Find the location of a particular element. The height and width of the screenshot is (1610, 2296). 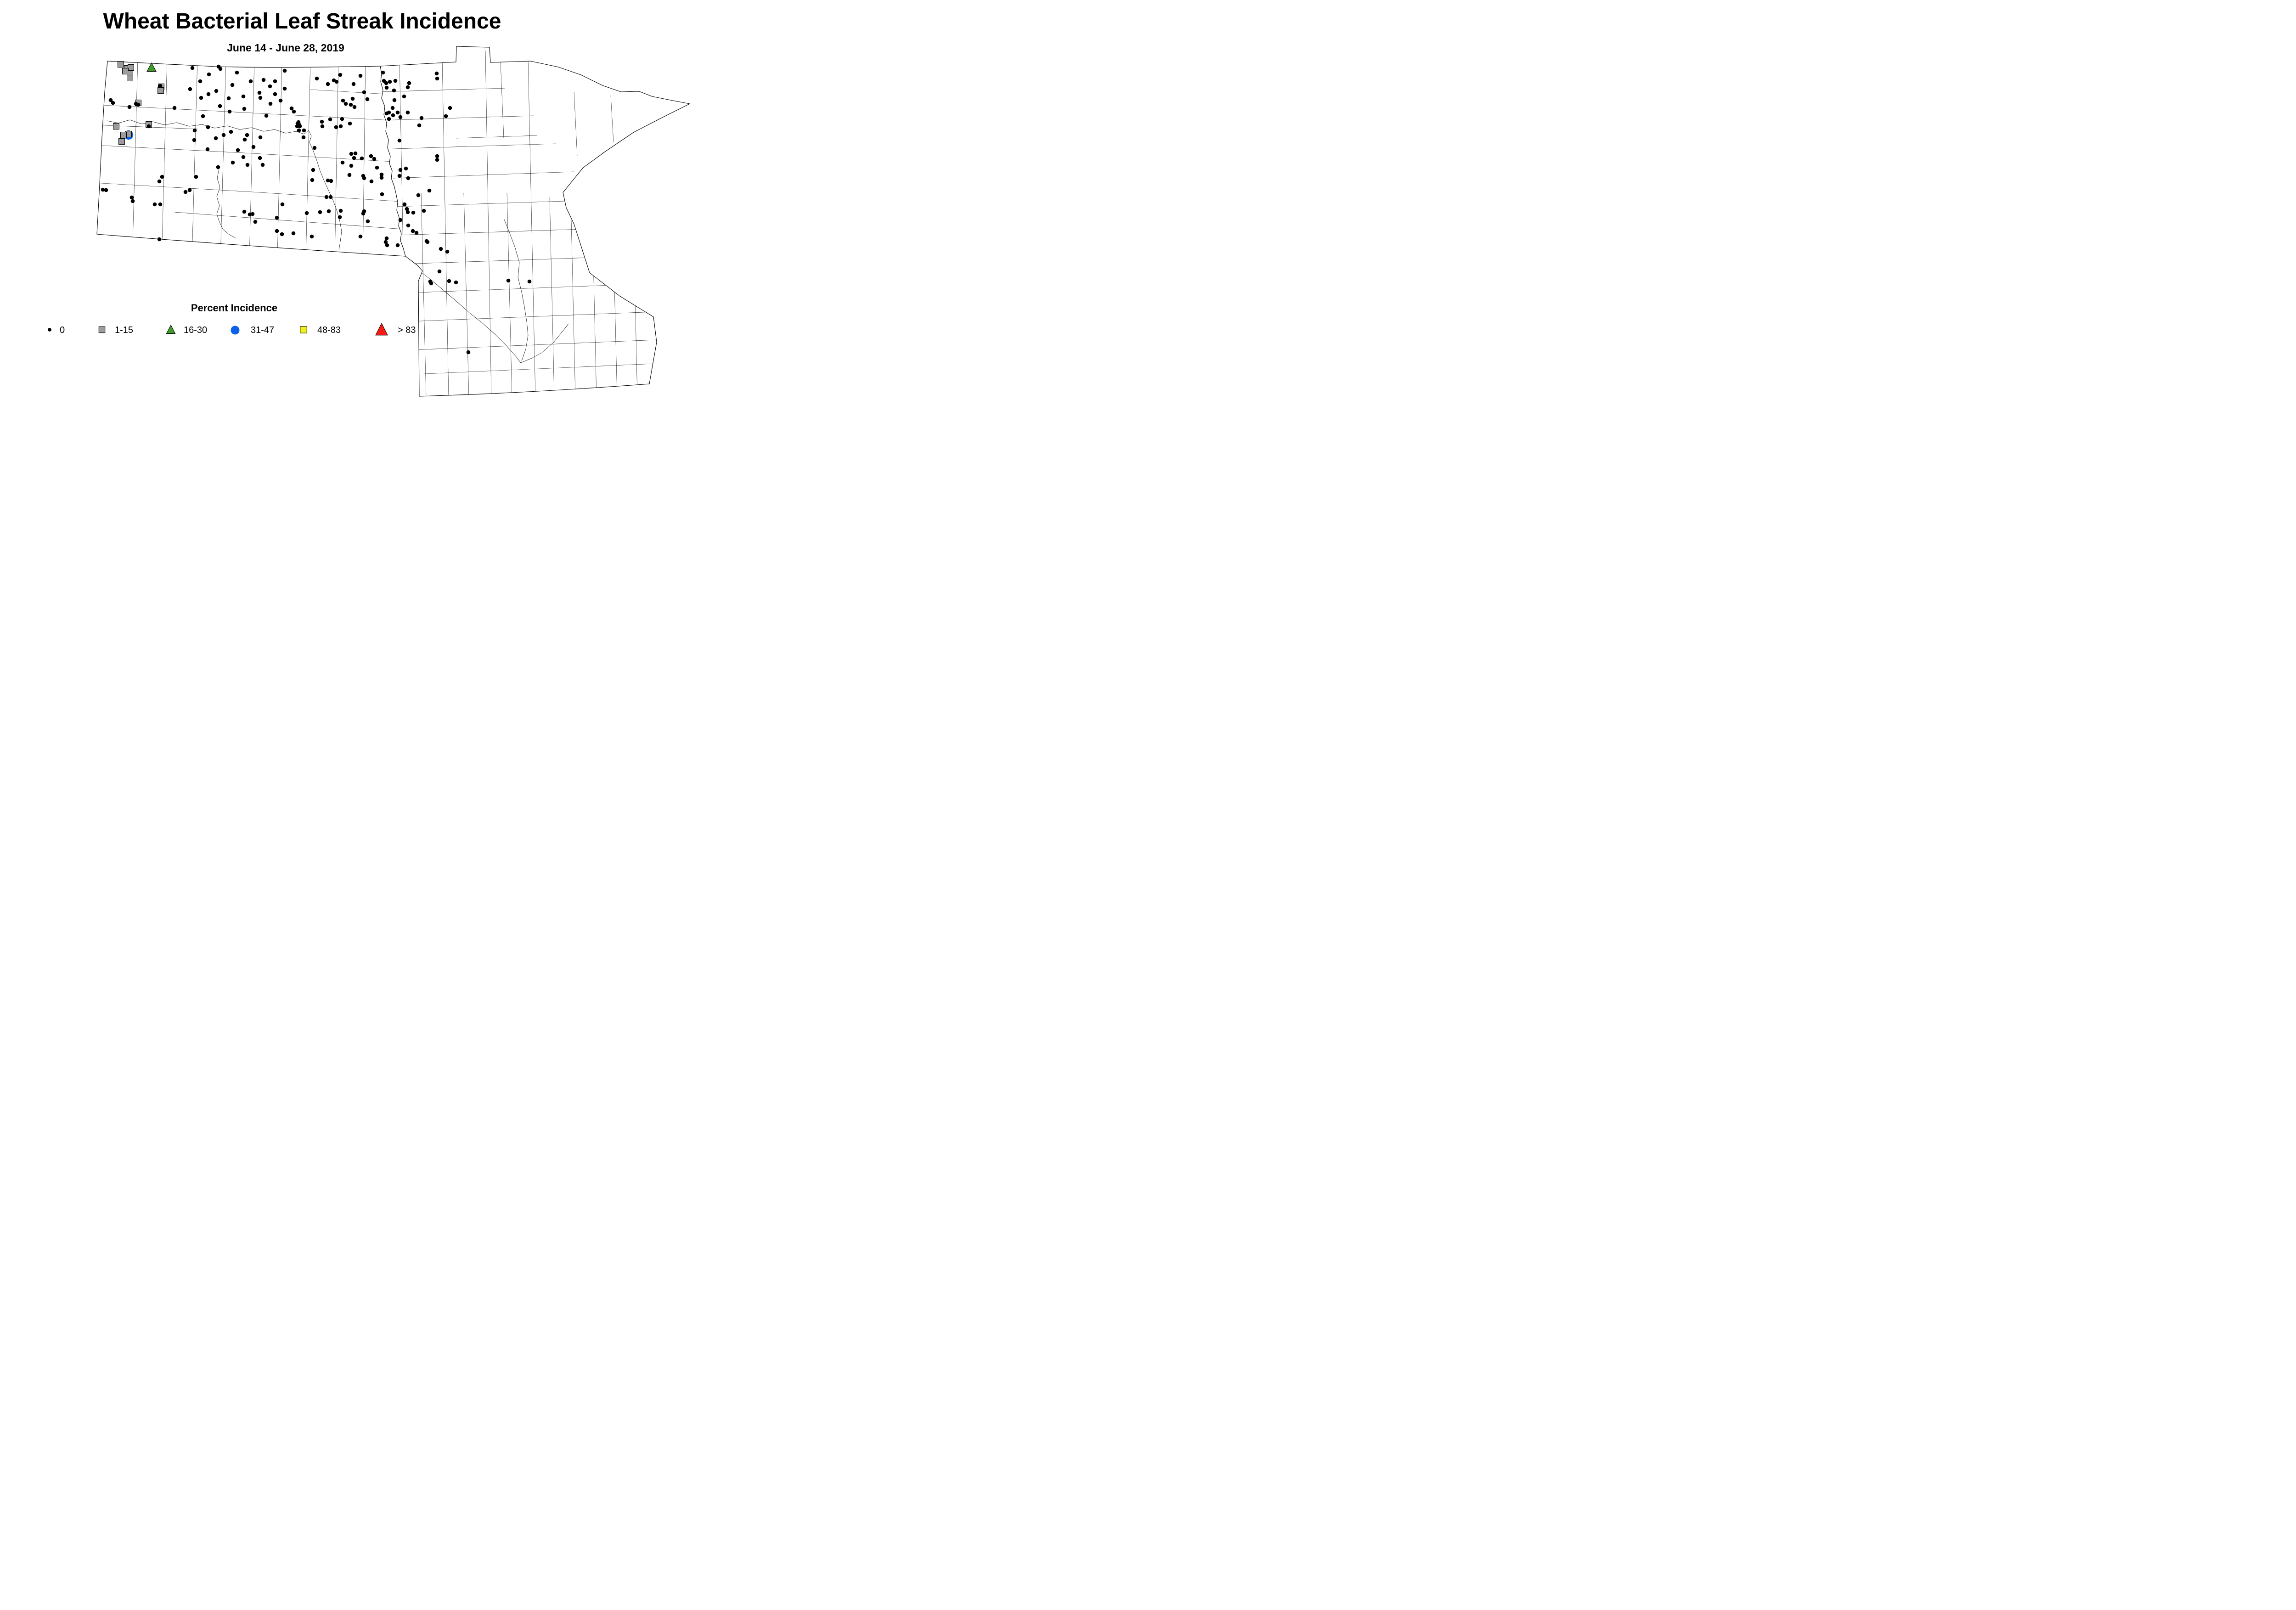

minnesota-outline is located at coordinates (535, 221).